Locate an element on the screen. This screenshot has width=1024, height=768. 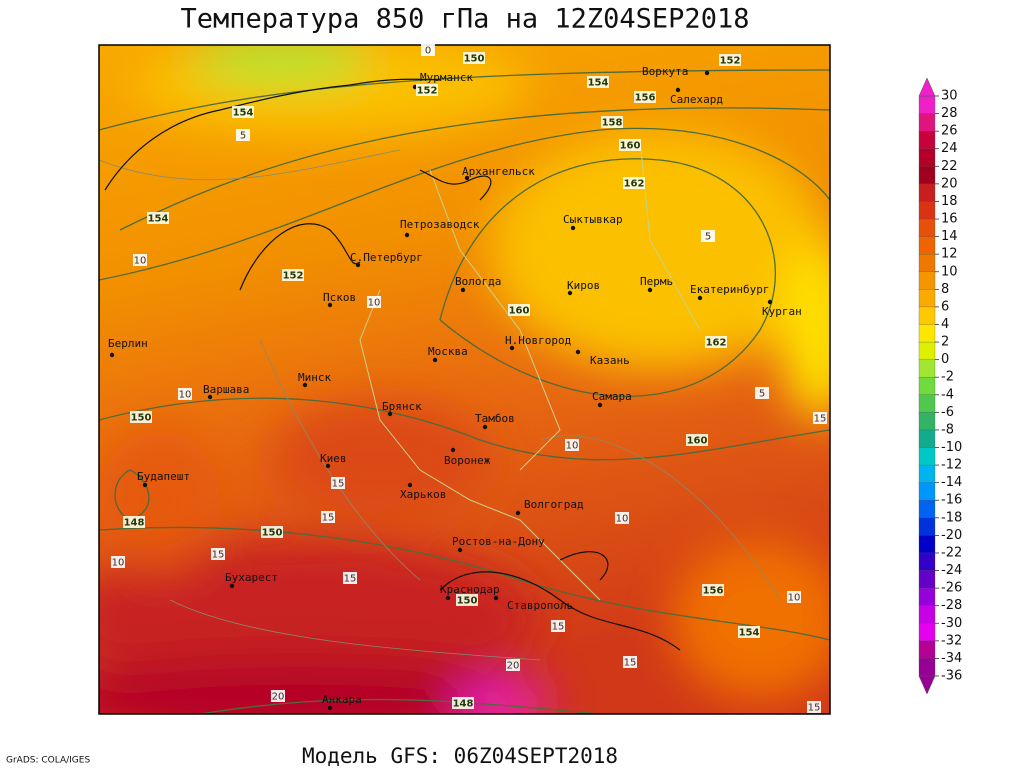
contour-label: 5 is located at coordinates (708, 237).